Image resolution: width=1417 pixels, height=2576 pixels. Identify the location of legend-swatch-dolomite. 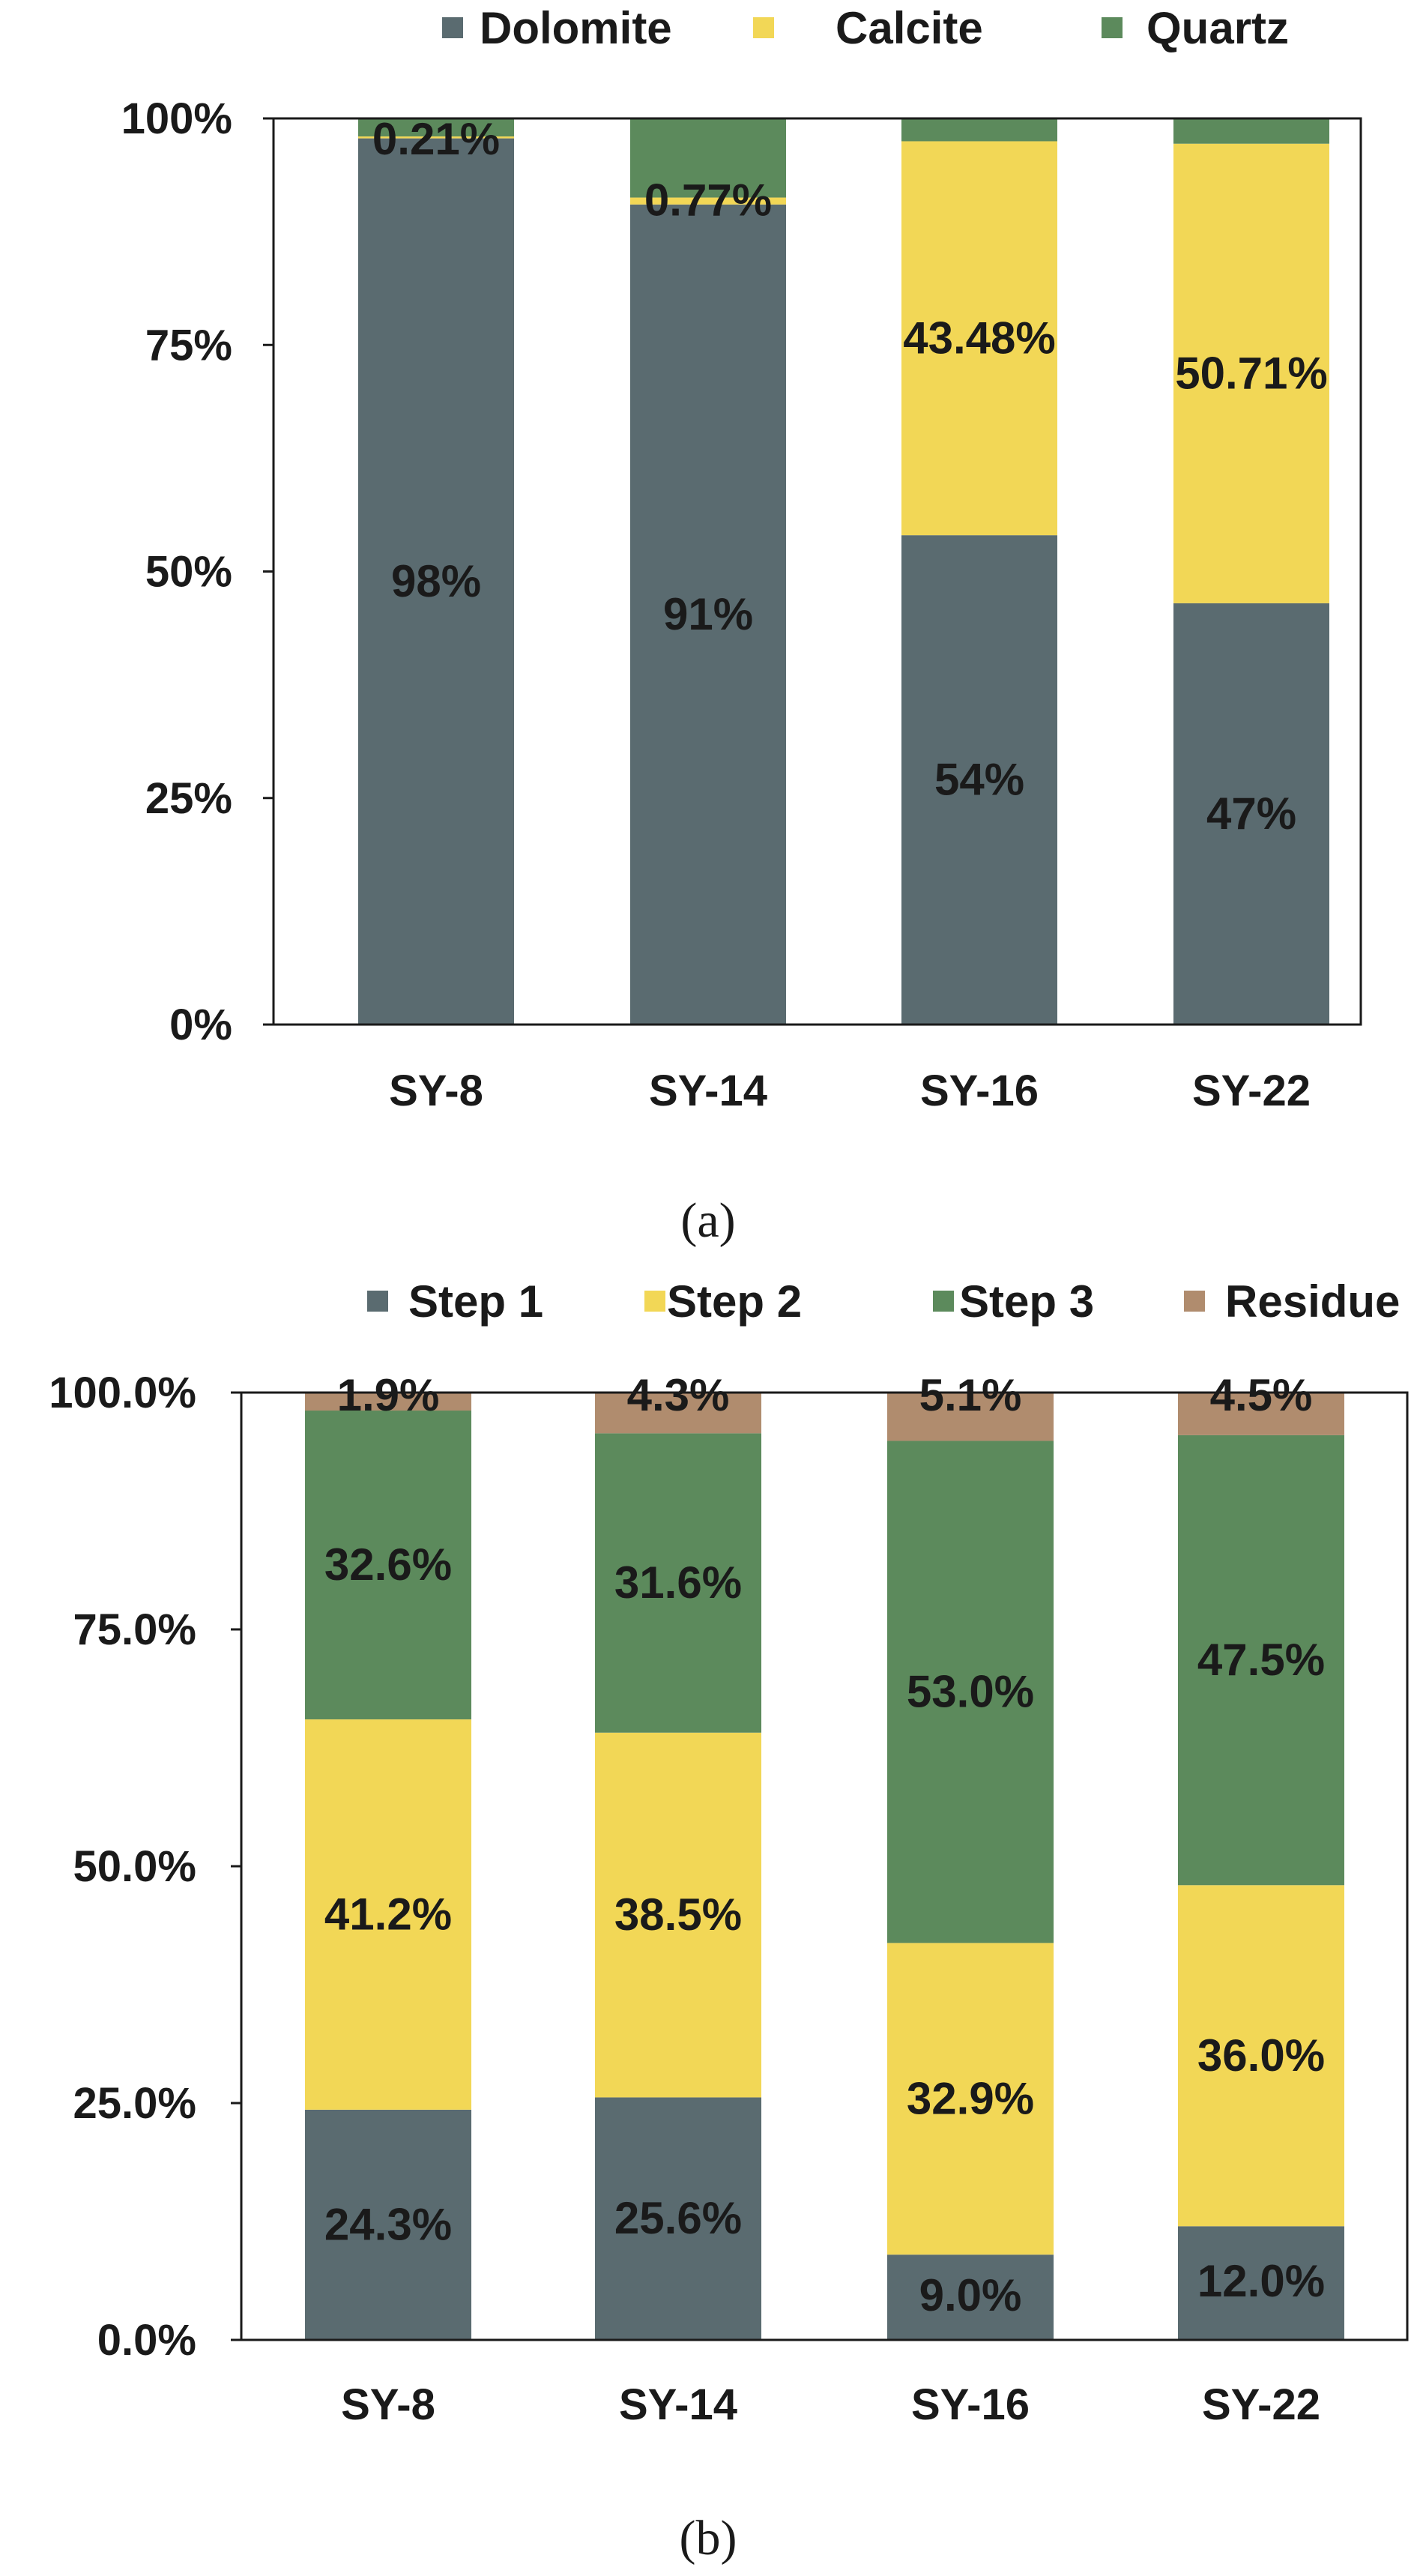
(452, 28).